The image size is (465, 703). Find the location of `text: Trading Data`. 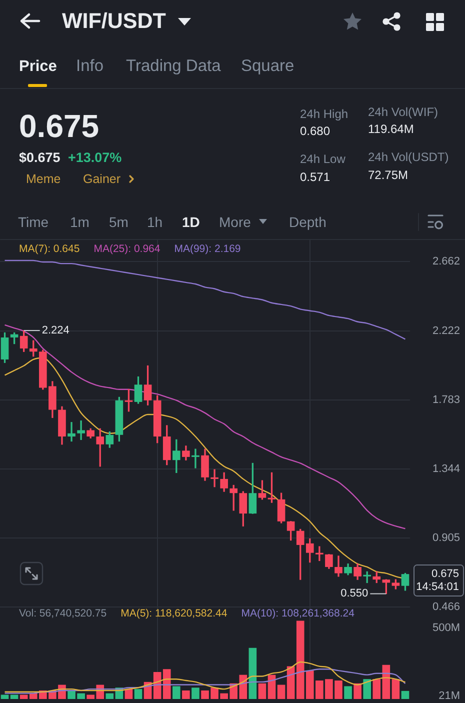

text: Trading Data is located at coordinates (173, 66).